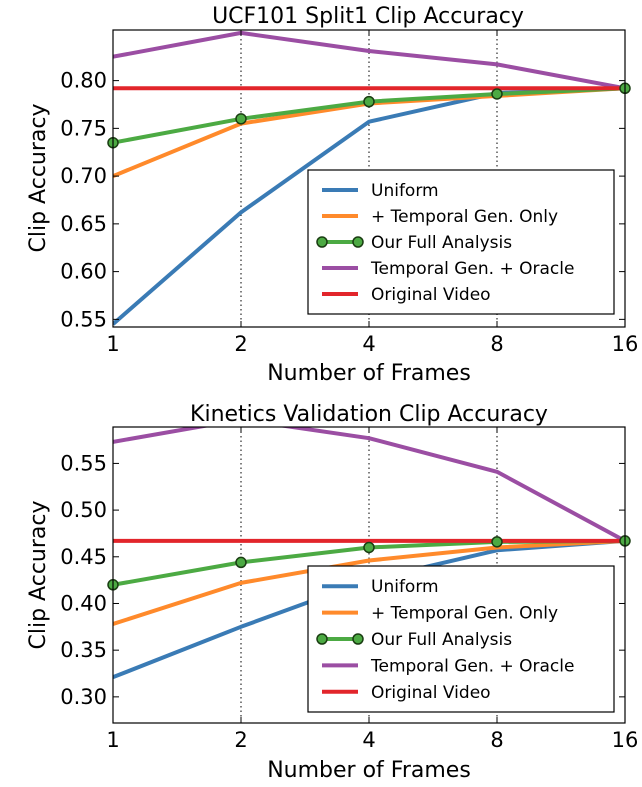 The width and height of the screenshot is (642, 787). What do you see at coordinates (83, 603) in the screenshot?
I see `y-tick-label: 0.40` at bounding box center [83, 603].